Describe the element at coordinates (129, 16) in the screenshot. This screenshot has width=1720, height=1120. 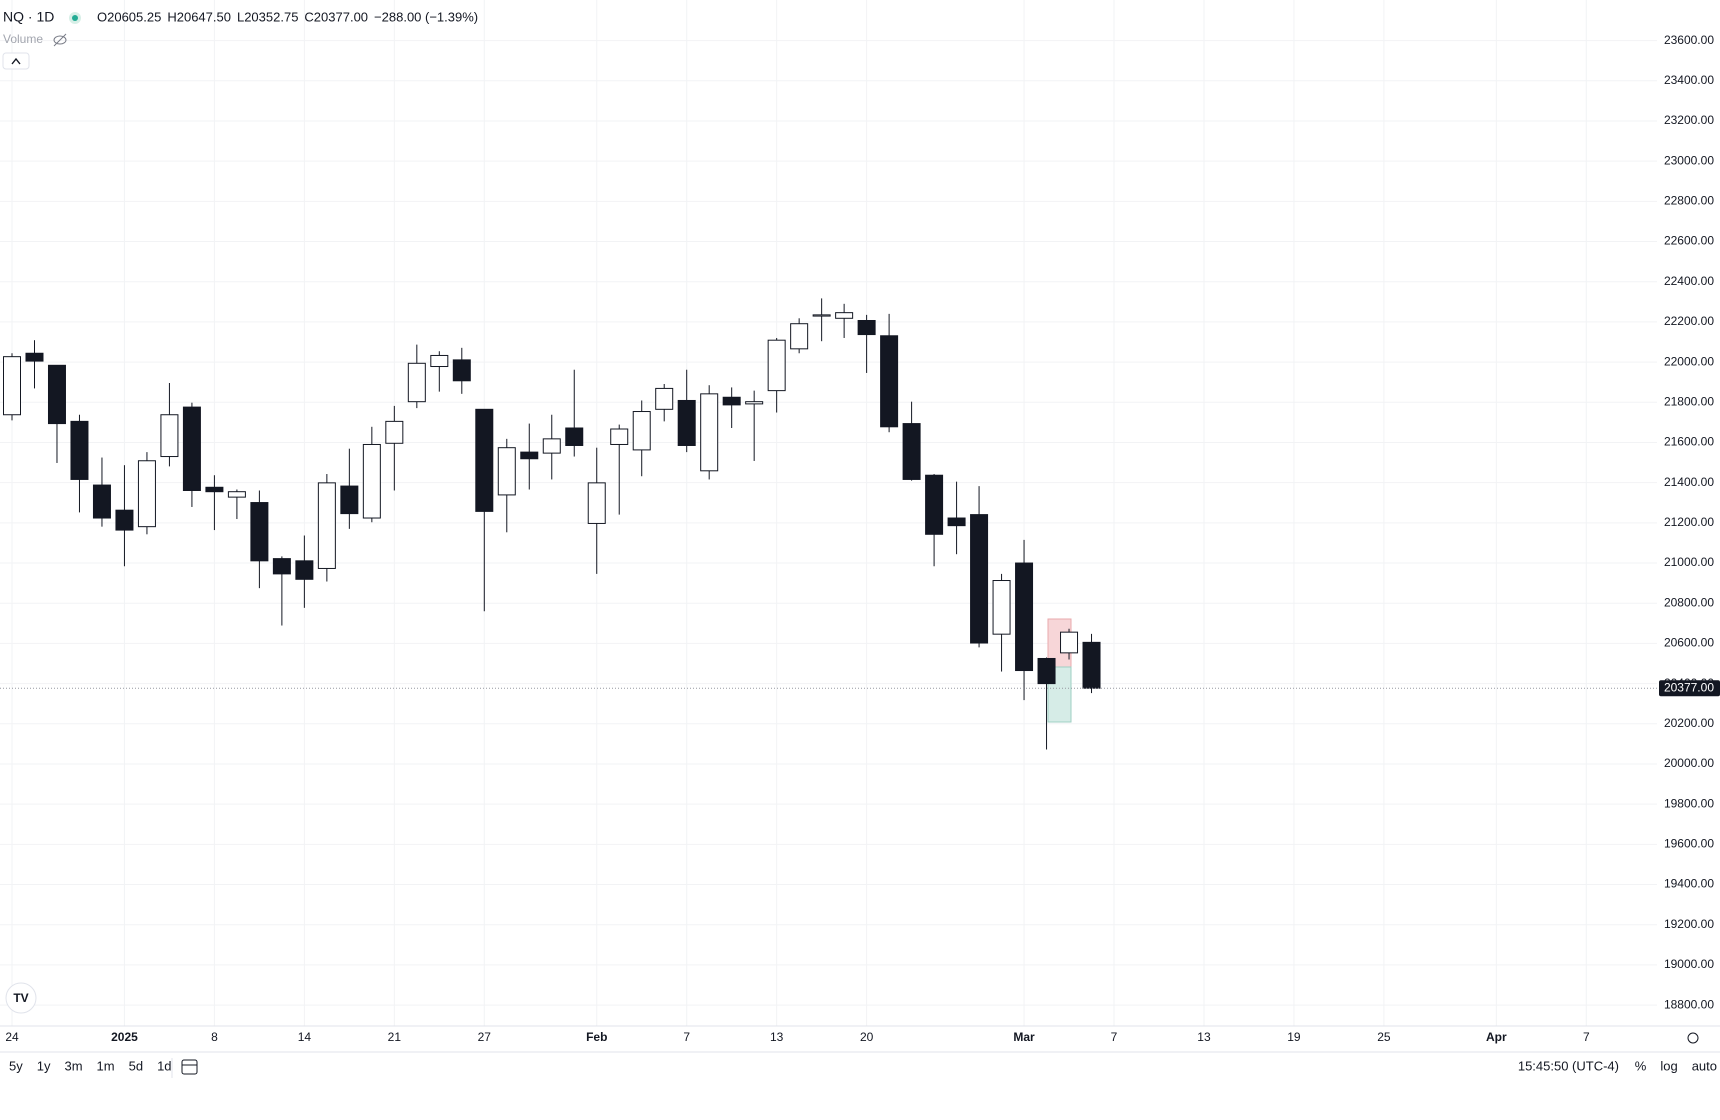
I see `ohlc-value: O20605.25` at that location.